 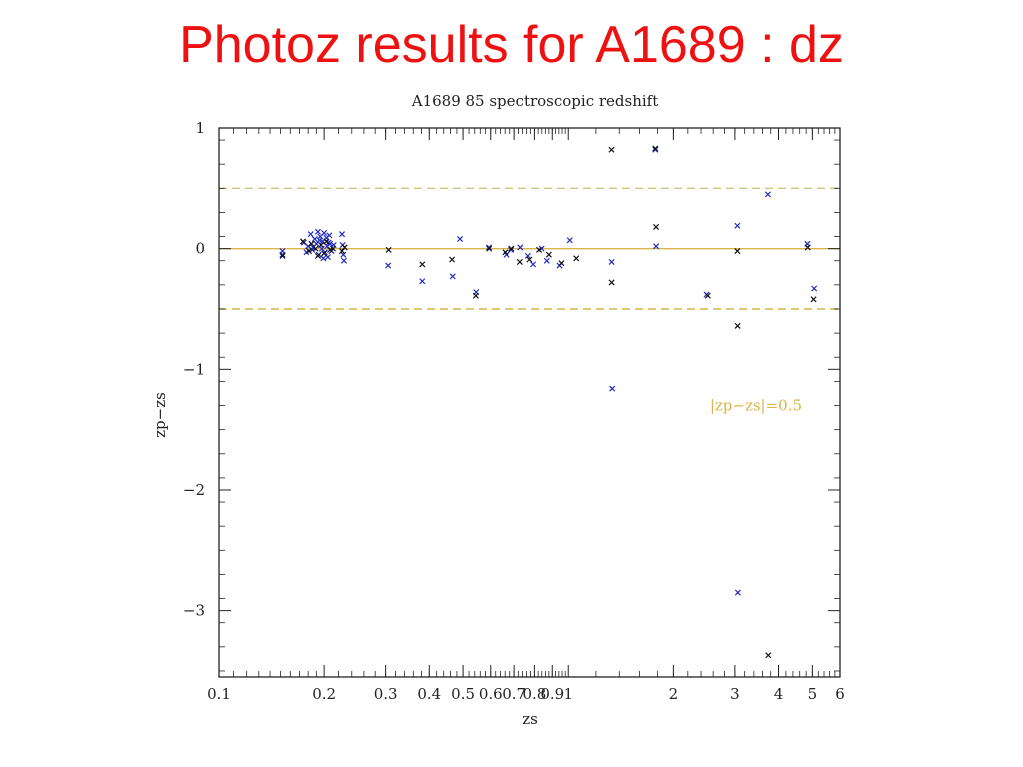 What do you see at coordinates (779, 694) in the screenshot?
I see `x-tick-label: 4` at bounding box center [779, 694].